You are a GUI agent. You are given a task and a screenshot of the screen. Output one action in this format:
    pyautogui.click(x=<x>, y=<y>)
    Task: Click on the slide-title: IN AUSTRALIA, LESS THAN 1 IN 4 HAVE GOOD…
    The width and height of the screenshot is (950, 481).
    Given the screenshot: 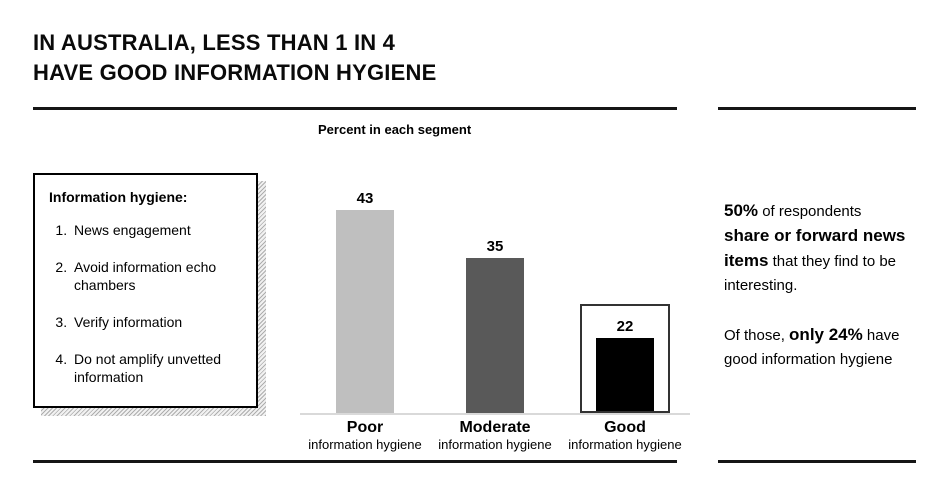 What is the action you would take?
    pyautogui.click(x=234, y=58)
    